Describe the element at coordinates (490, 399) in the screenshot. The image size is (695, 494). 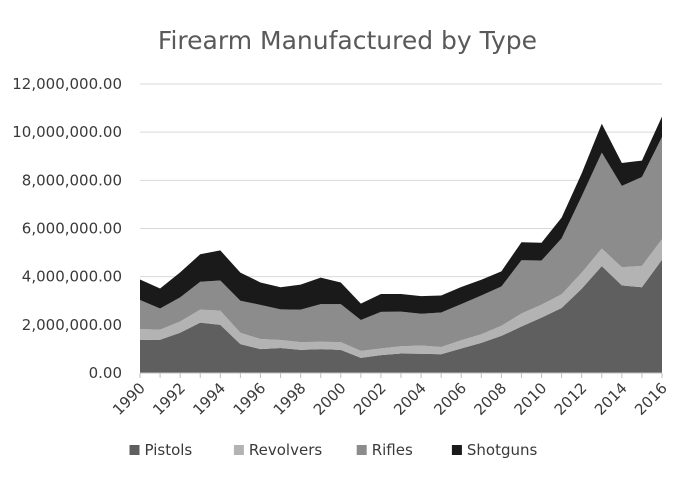
I see `x-tick-label: 2008` at that location.